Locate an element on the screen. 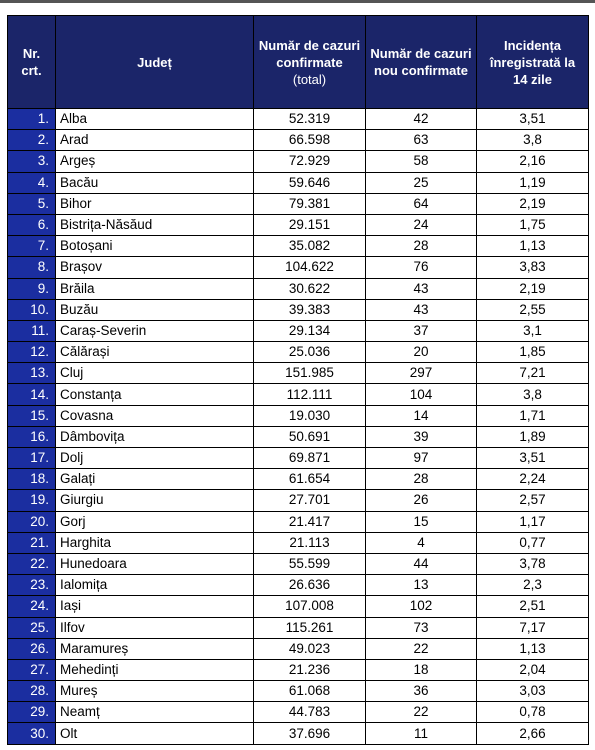 The height and width of the screenshot is (750, 595). table-row: 22. Hunedoara 55.599 44 3,78 is located at coordinates (298, 564).